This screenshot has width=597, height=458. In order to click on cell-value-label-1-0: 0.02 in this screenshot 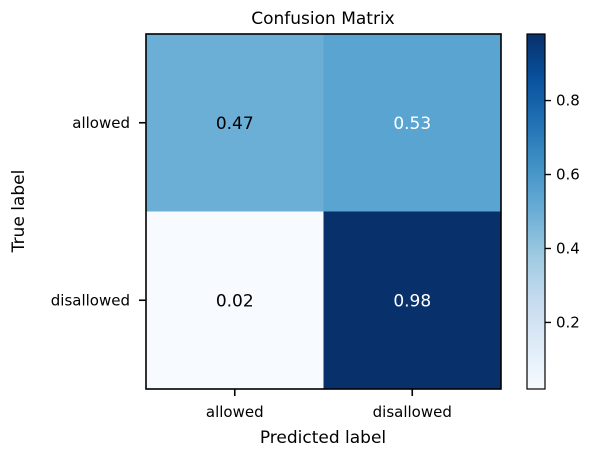, I will do `click(235, 301)`.